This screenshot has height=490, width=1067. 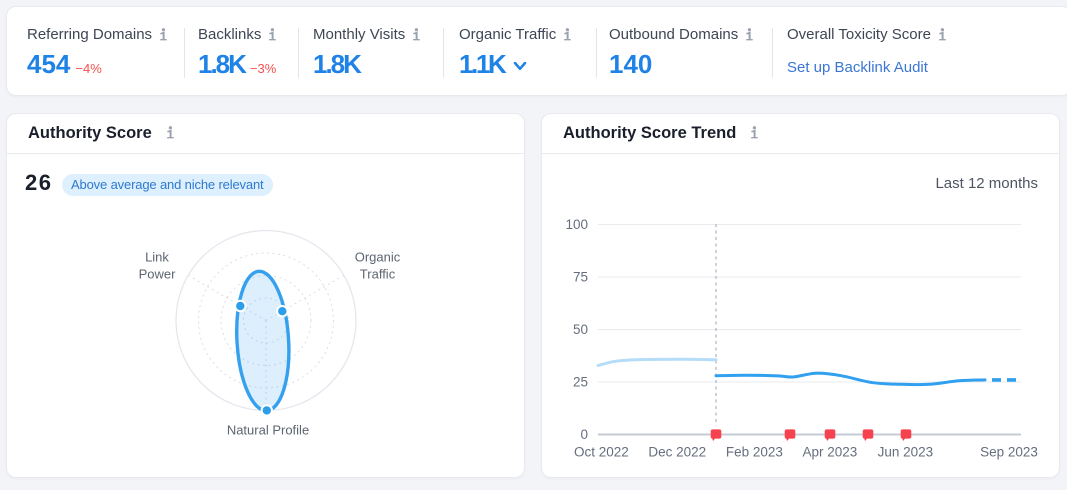 I want to click on svg-text: Power, so click(x=158, y=274).